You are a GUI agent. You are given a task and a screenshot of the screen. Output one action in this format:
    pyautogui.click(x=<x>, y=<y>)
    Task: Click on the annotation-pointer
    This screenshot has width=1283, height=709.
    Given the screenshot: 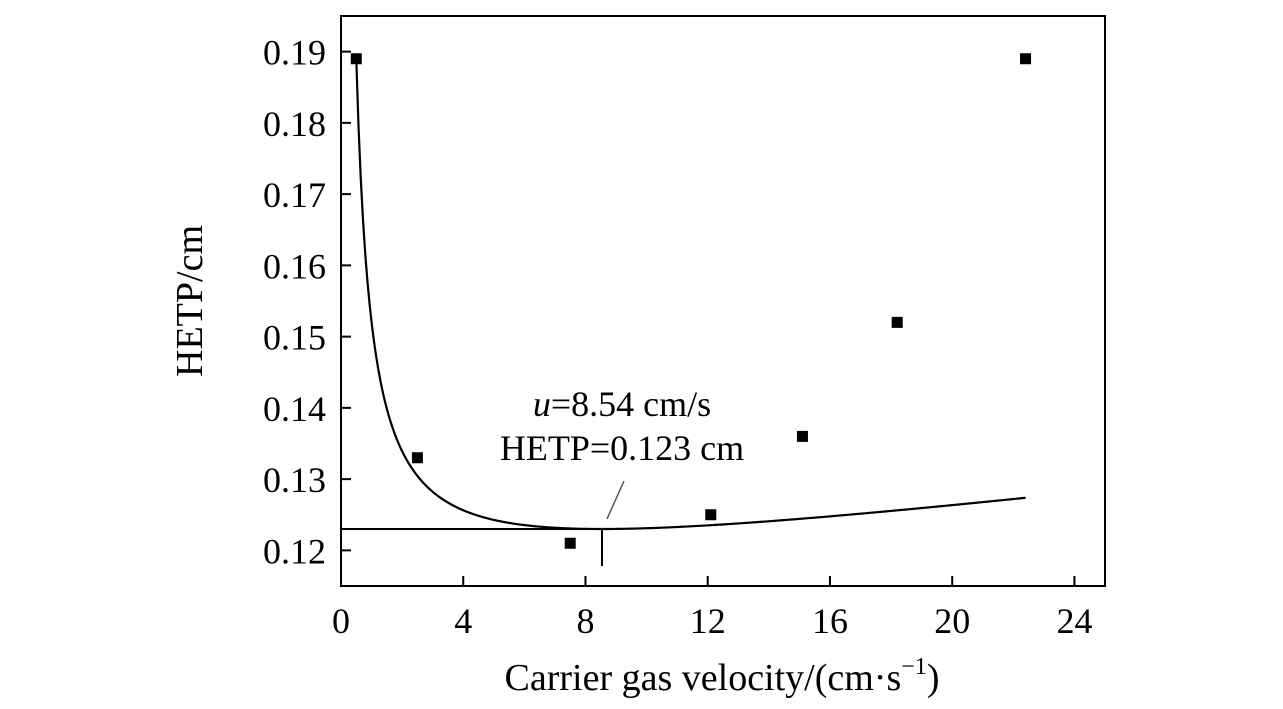 What is the action you would take?
    pyautogui.click(x=615, y=500)
    